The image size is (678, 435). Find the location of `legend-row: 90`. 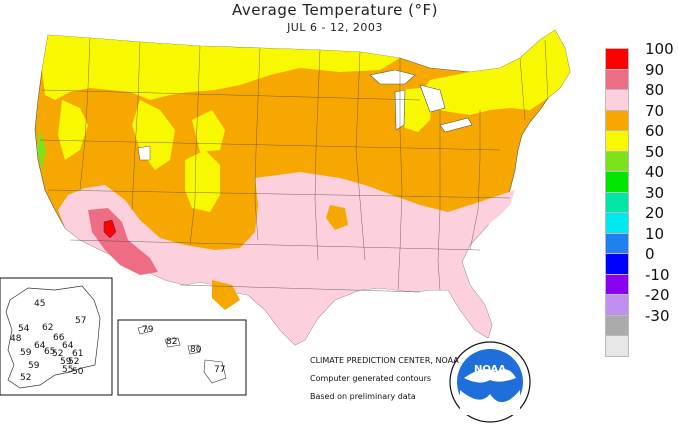

legend-row: 90 is located at coordinates (640, 76).